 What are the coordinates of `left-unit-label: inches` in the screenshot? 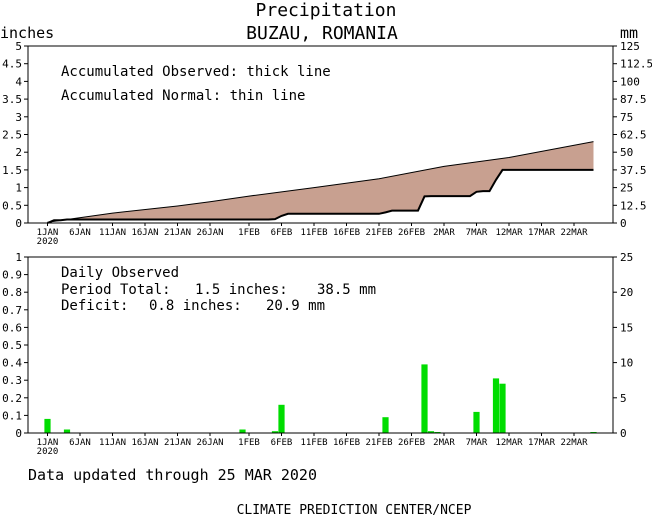 It's located at (27, 33).